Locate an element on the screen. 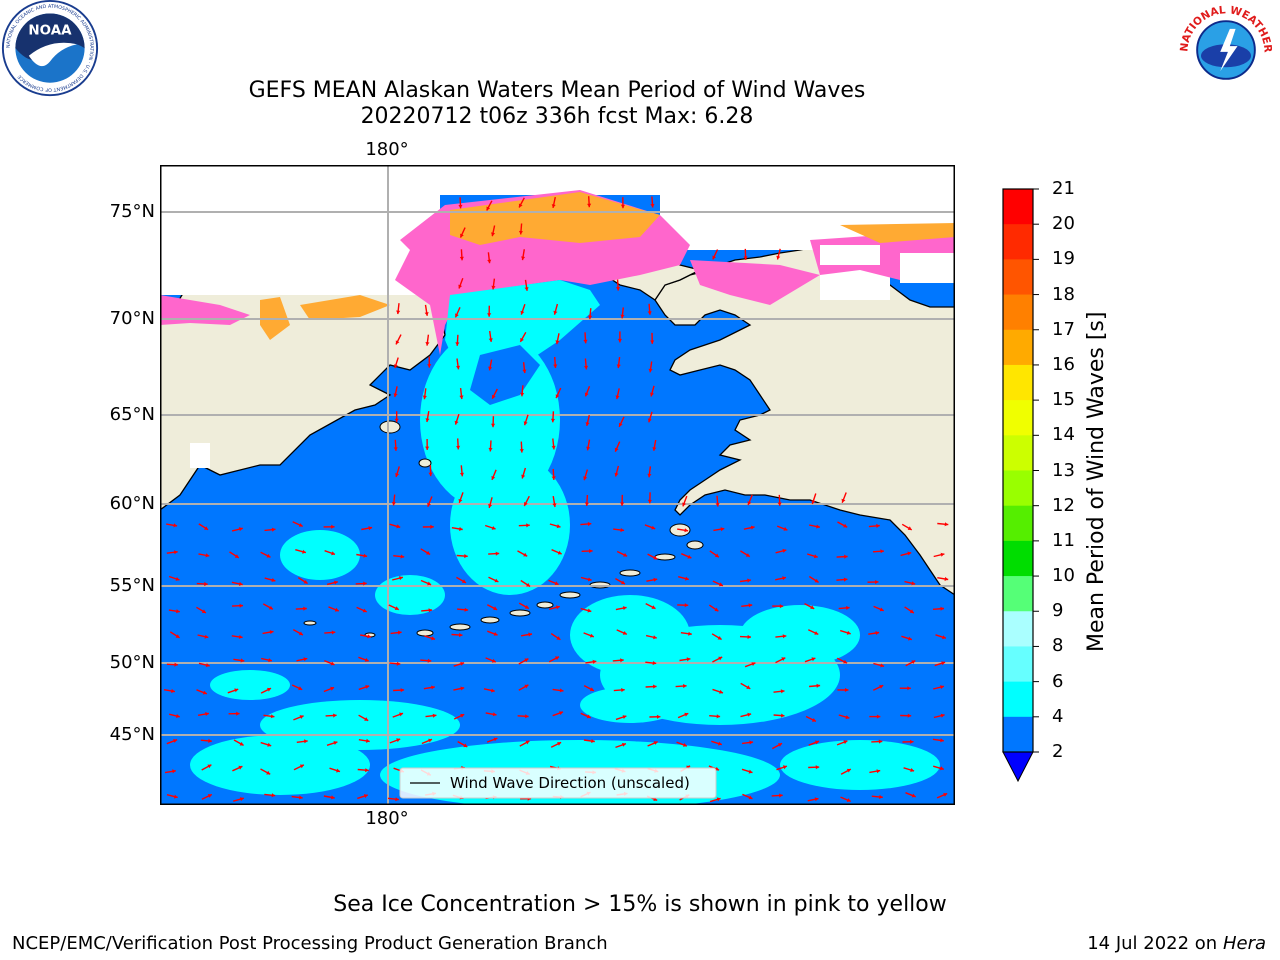  colorbar-tick-label: 19 is located at coordinates (1063, 259).